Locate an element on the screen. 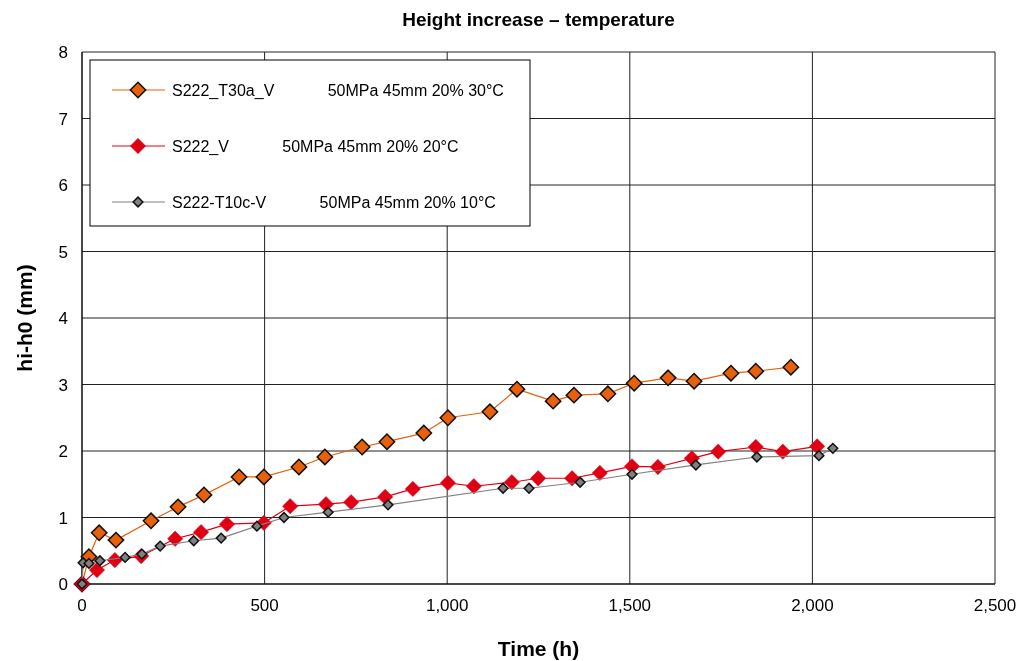 The height and width of the screenshot is (661, 1017). x-tick-label: 500 is located at coordinates (264, 605).